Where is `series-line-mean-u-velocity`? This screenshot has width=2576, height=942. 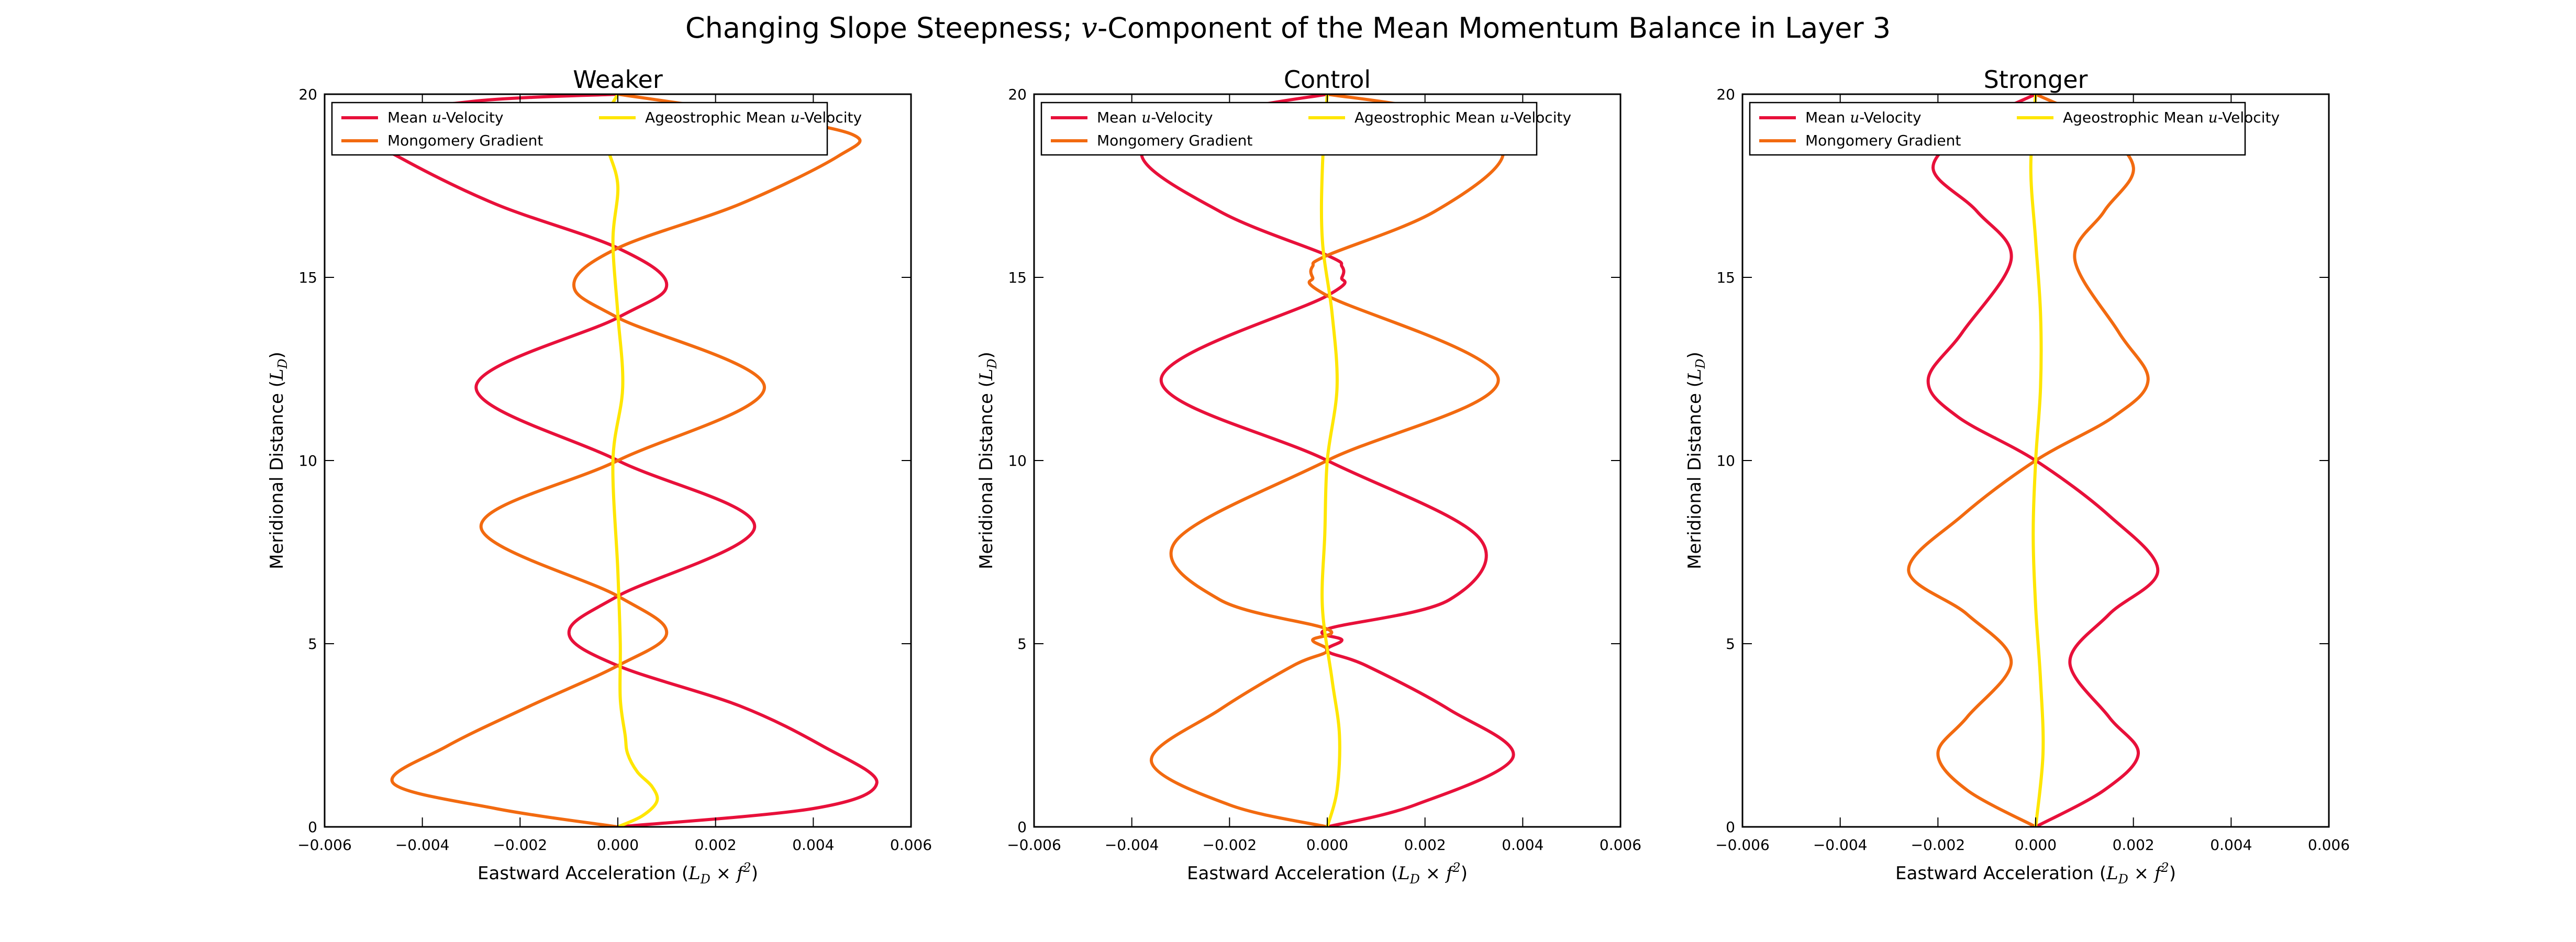
series-line-mean-u-velocity is located at coordinates (1328, 460).